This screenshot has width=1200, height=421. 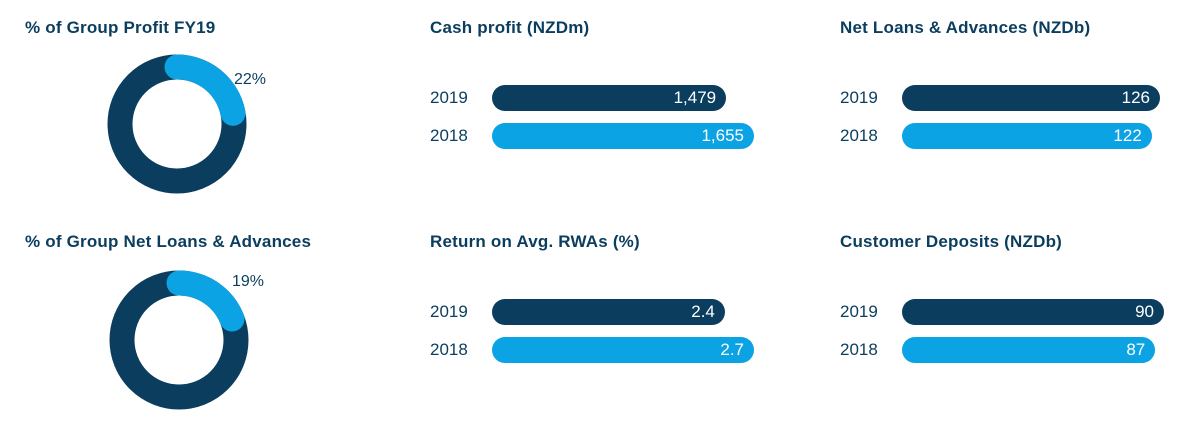 What do you see at coordinates (535, 241) in the screenshot?
I see `chart-title: Return on Avg. RWAs (%)` at bounding box center [535, 241].